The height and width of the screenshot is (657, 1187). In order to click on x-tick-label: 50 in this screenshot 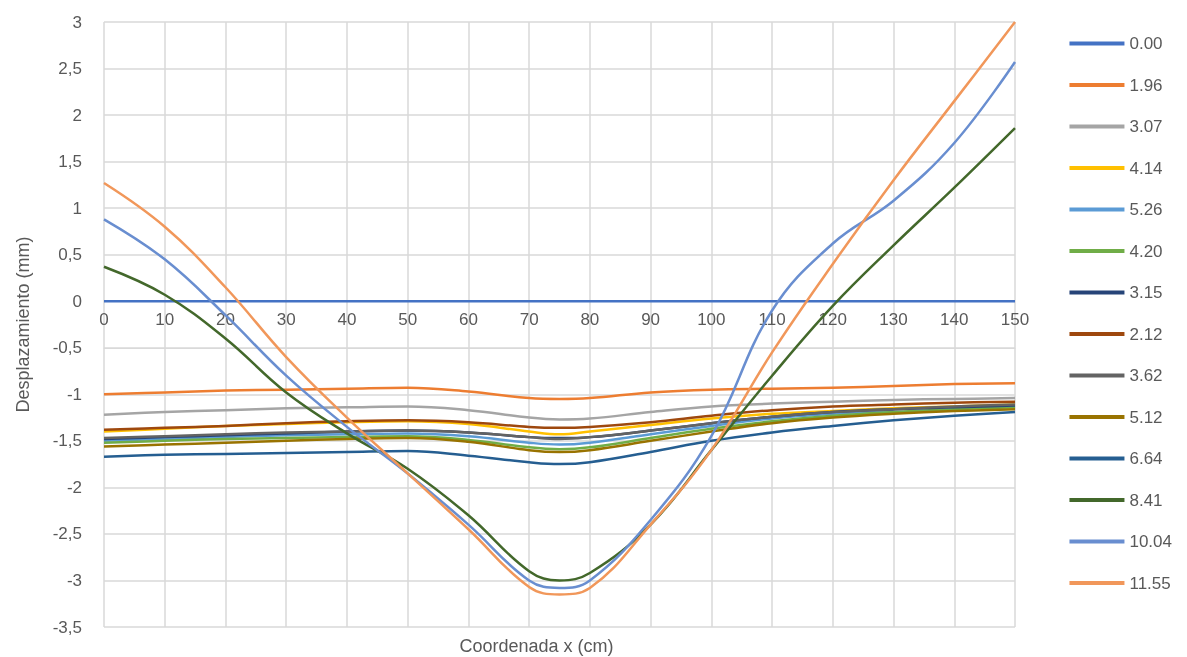, I will do `click(408, 320)`.